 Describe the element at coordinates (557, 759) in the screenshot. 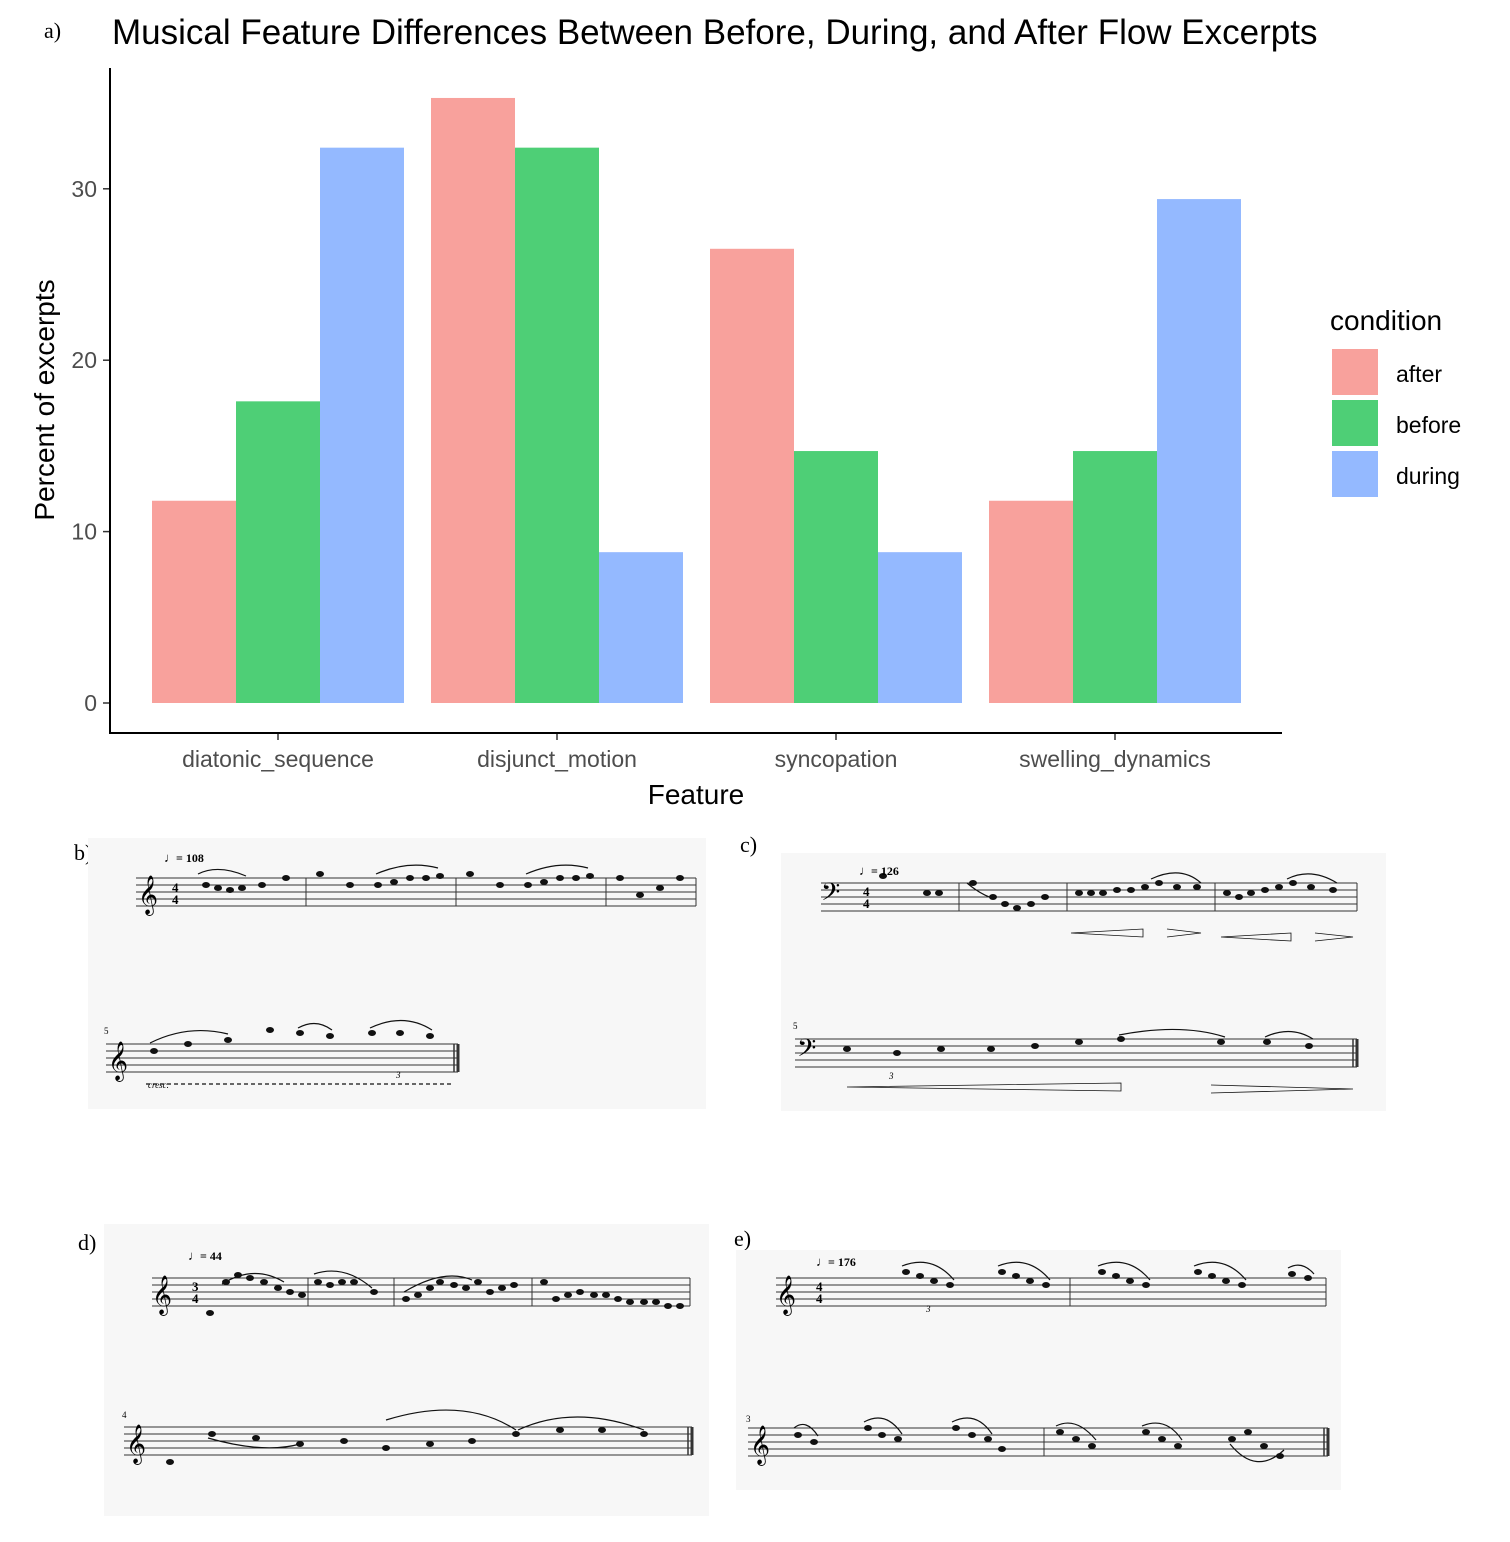

I see `x-tick-label: disjunct_motion` at that location.